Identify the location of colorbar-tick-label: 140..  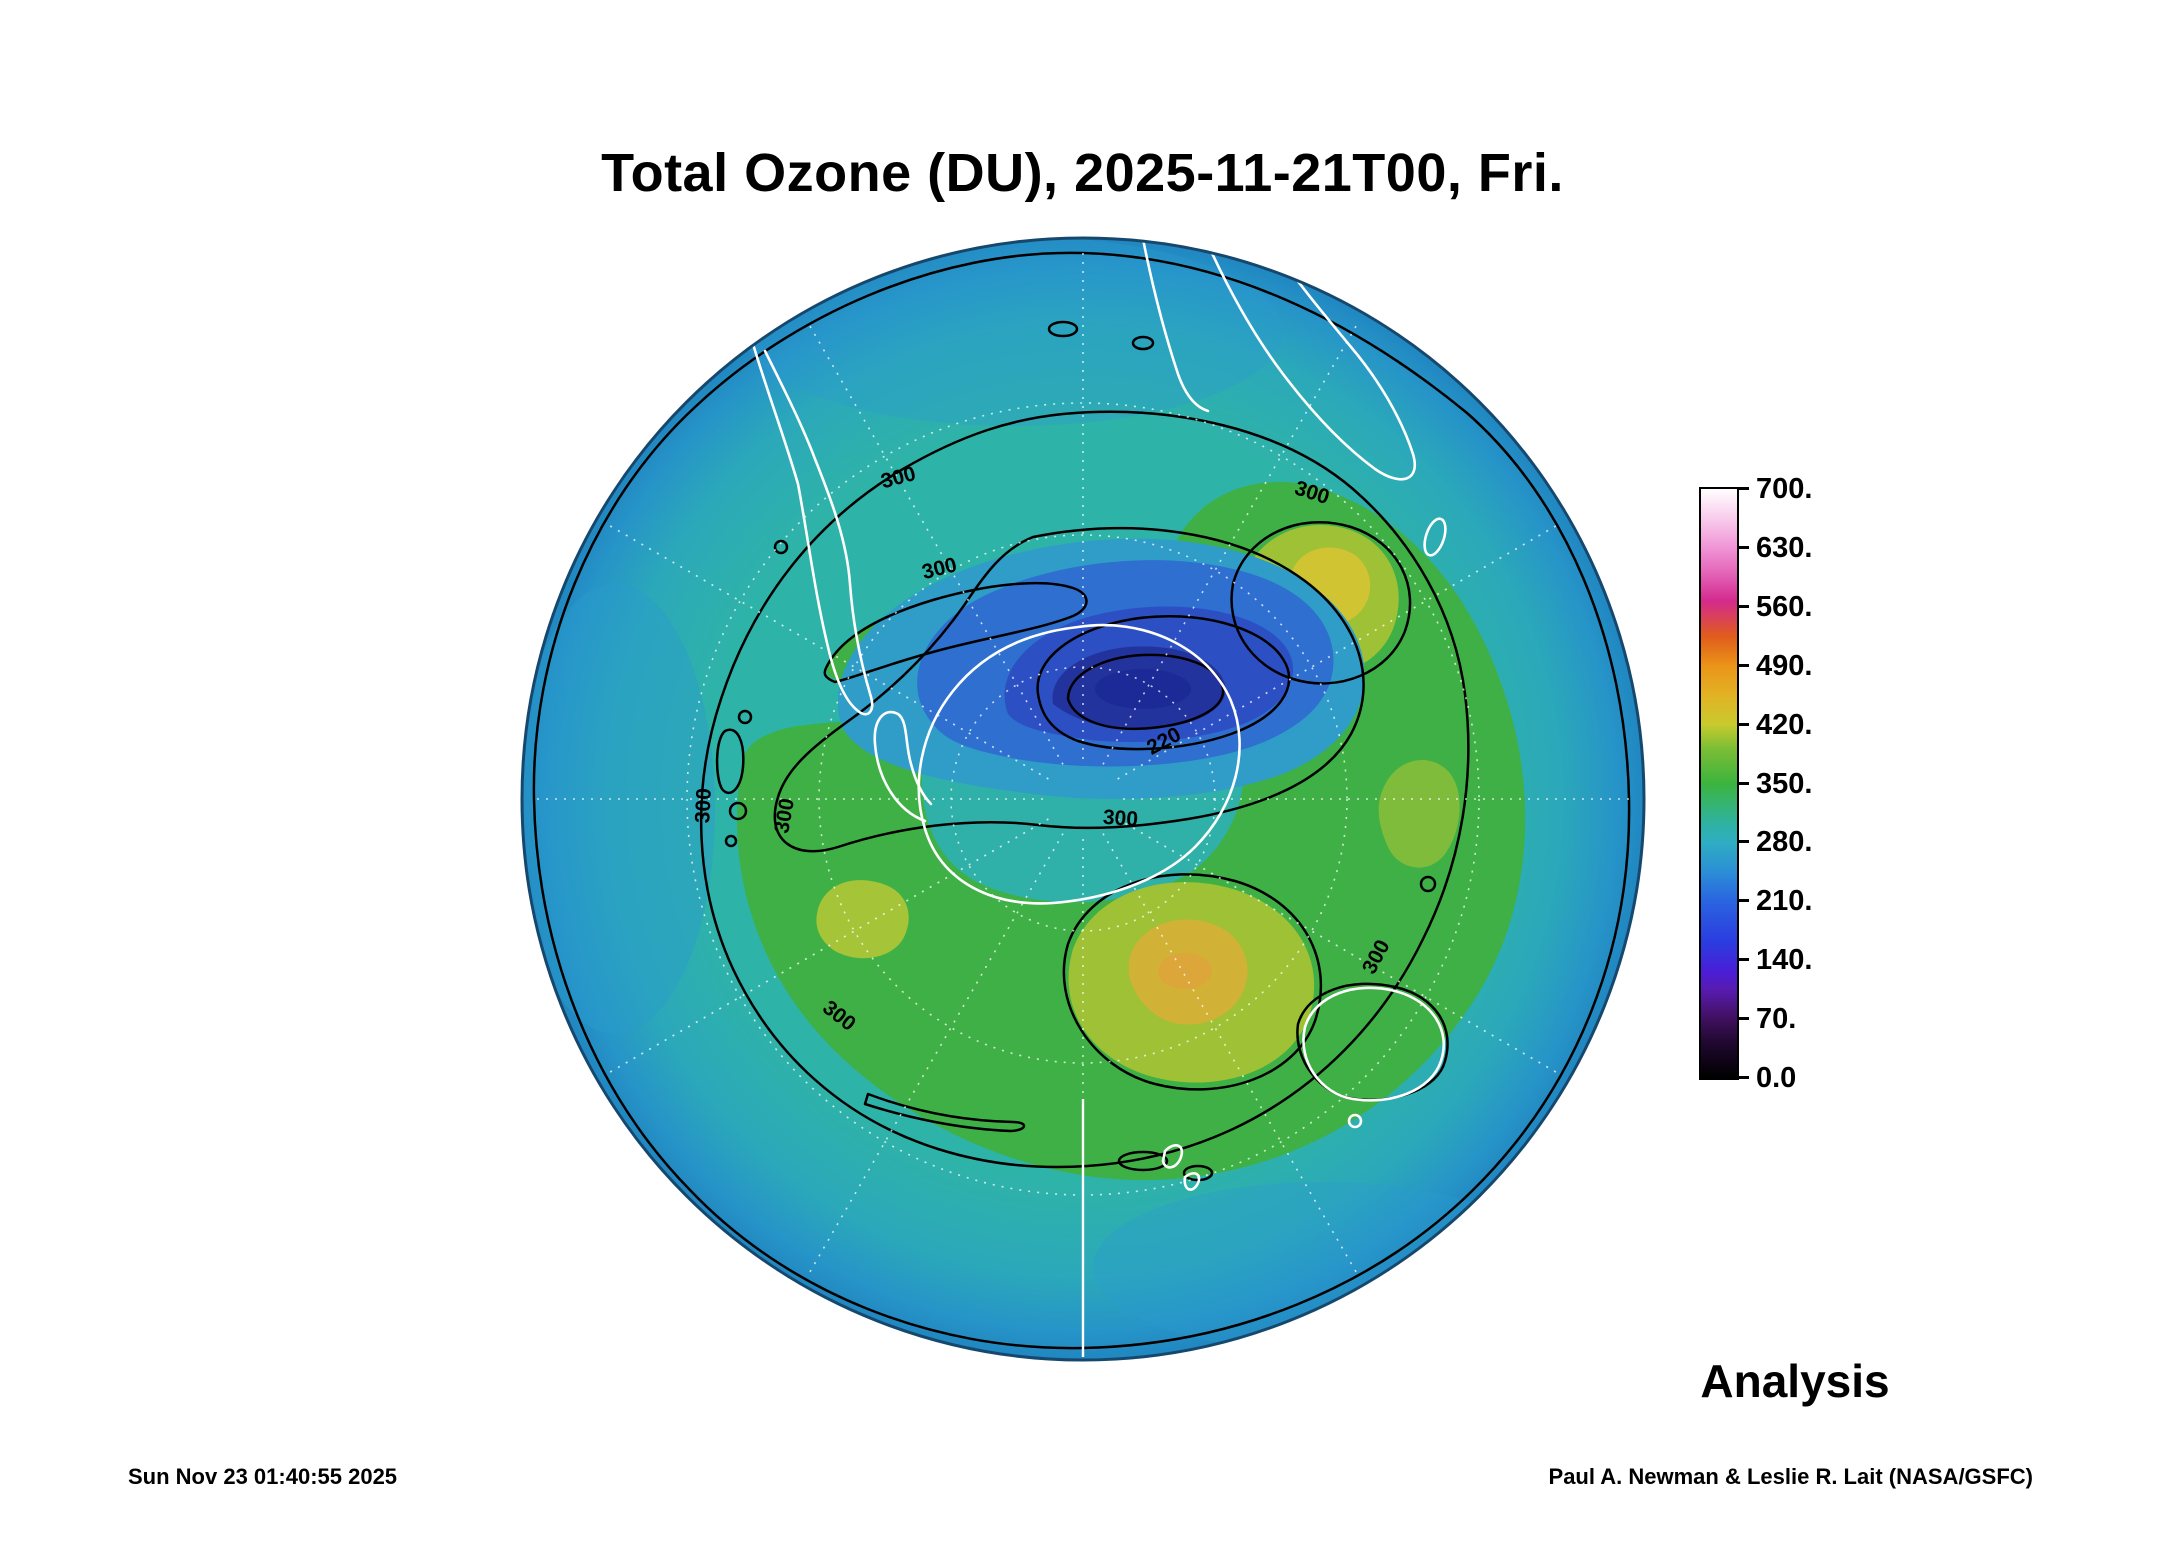
(1774, 960).